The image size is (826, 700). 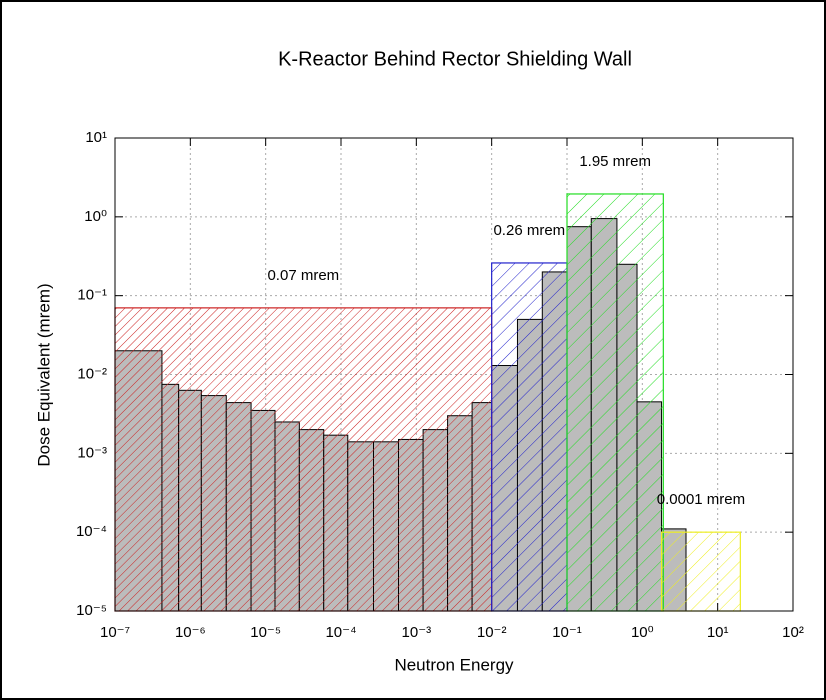 I want to click on x-tick-label: 10⁻³, so click(x=417, y=632).